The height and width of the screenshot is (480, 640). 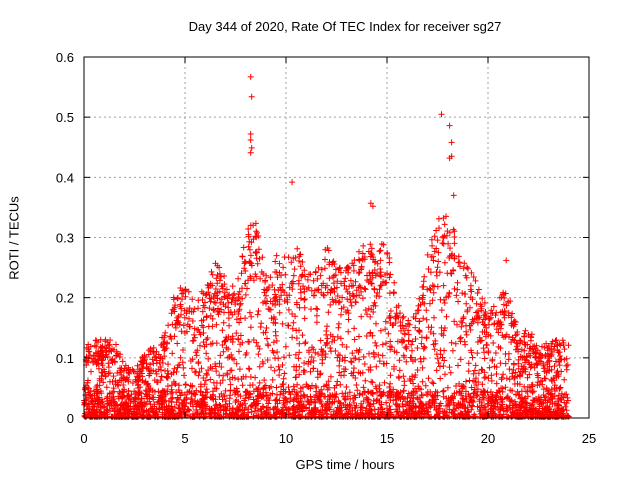 What do you see at coordinates (286, 438) in the screenshot?
I see `x-tick-label: 10` at bounding box center [286, 438].